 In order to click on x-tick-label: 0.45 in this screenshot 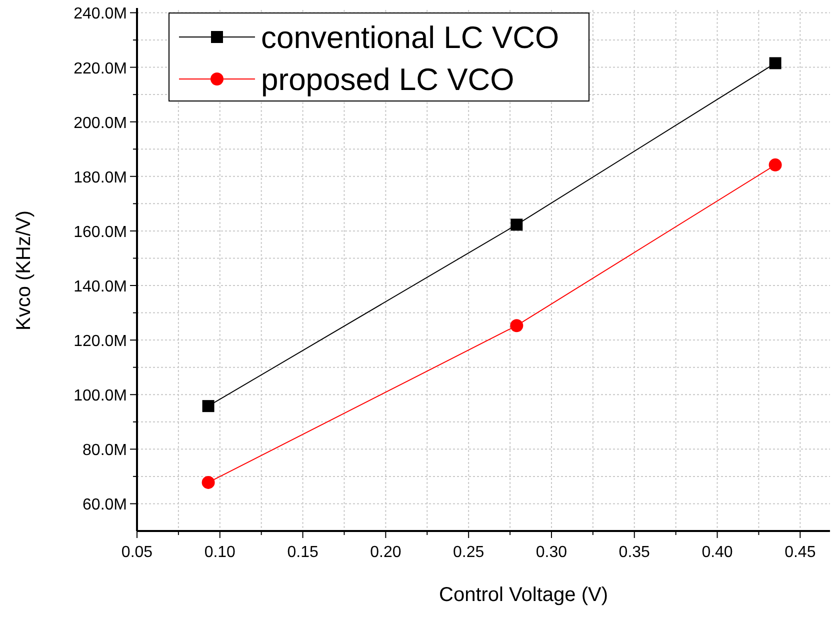, I will do `click(800, 552)`.